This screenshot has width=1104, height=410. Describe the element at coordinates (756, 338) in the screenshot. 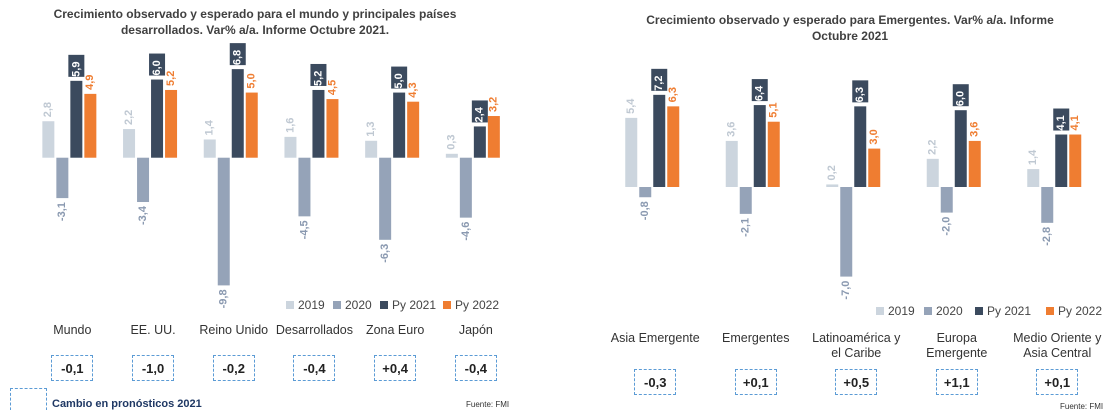

I see `x-tick-label: Emergentes` at that location.